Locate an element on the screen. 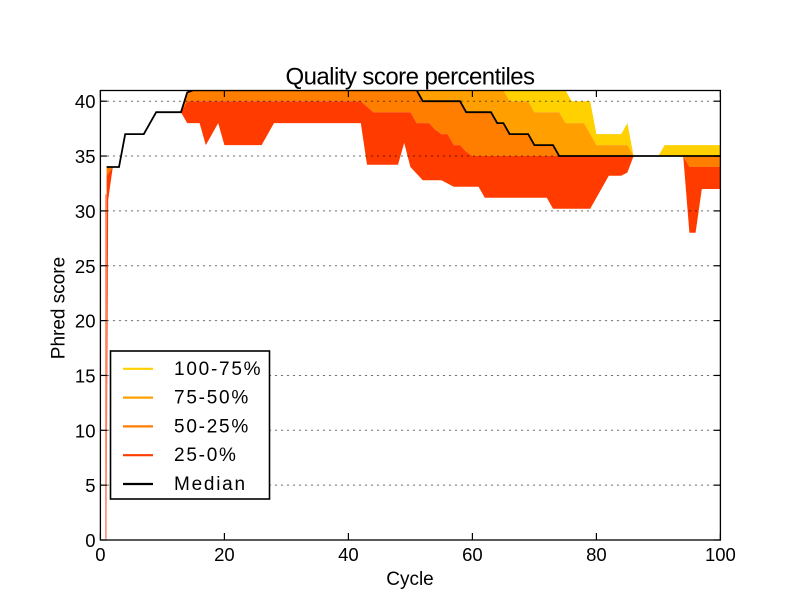 This screenshot has width=800, height=605. svg-text: 80 is located at coordinates (596, 554).